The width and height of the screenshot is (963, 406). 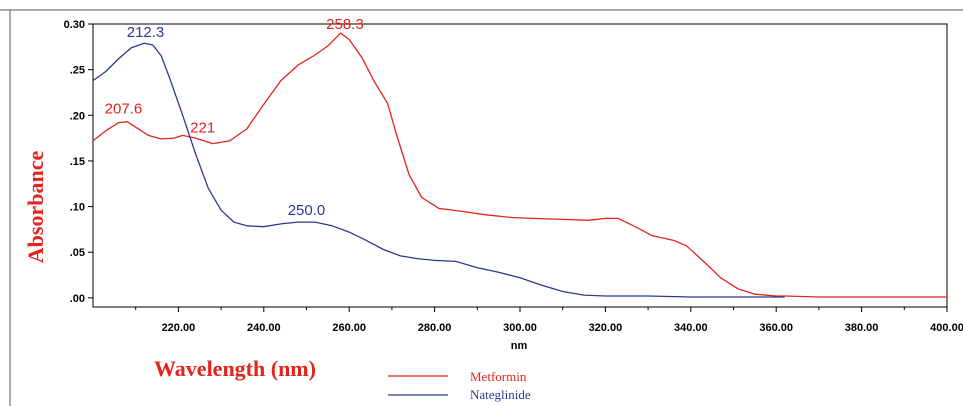 What do you see at coordinates (77, 299) in the screenshot?
I see `y-tick-label: .00` at bounding box center [77, 299].